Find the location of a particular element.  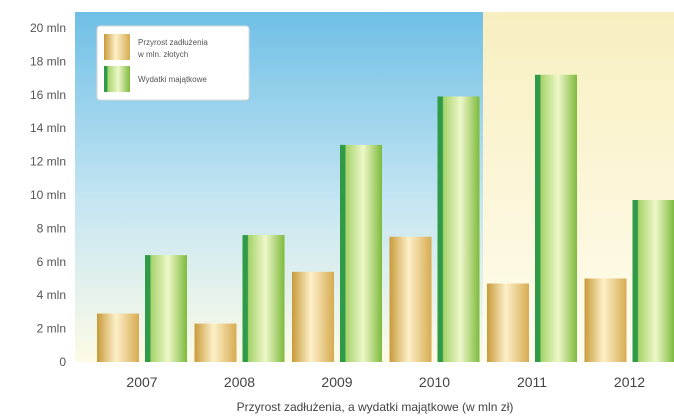

y-tick-label: 12 mln is located at coordinates (48, 162).